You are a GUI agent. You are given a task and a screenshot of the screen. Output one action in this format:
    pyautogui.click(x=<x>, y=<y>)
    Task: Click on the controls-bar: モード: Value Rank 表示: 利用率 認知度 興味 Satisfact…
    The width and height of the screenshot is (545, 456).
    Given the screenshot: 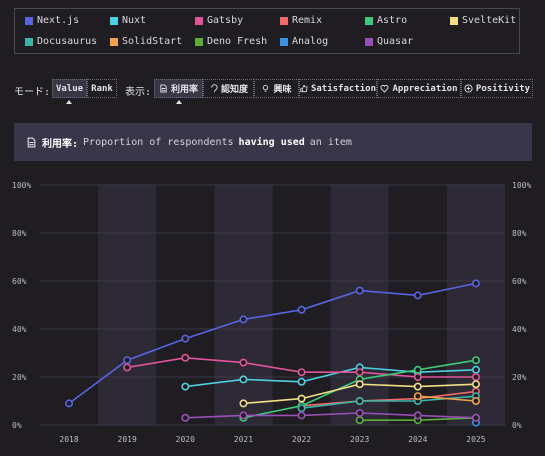 What is the action you would take?
    pyautogui.click(x=274, y=91)
    